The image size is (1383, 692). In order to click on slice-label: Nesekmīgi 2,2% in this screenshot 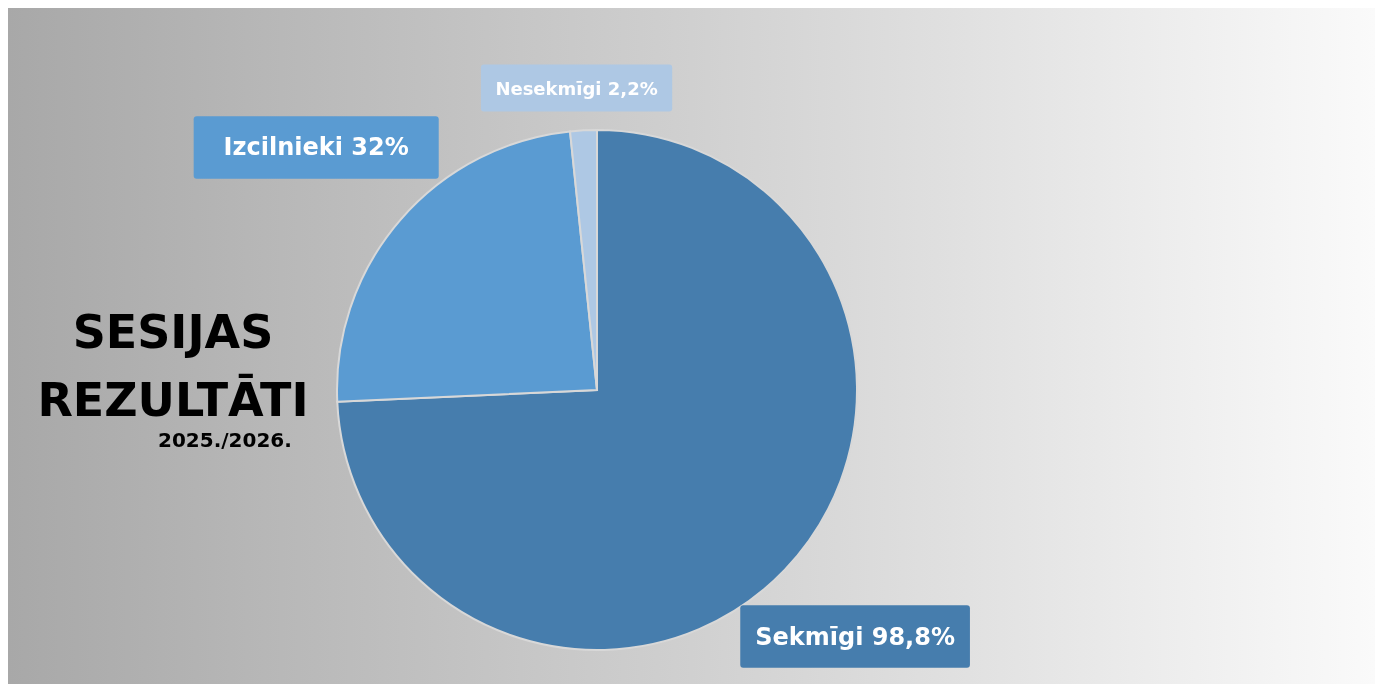, I will do `click(576, 88)`.